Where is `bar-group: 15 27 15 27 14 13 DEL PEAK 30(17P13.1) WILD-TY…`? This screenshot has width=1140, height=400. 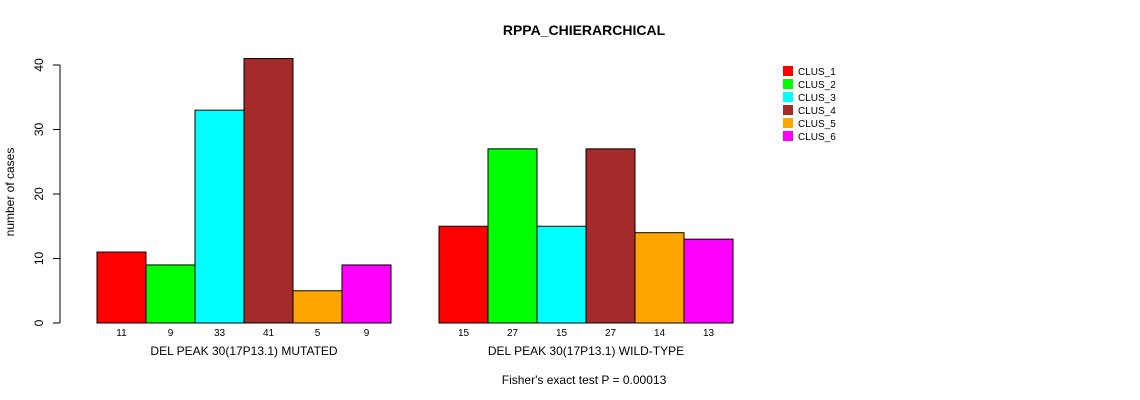 bar-group: 15 27 15 27 14 13 DEL PEAK 30(17P13.1) WILD-TY… is located at coordinates (586, 253).